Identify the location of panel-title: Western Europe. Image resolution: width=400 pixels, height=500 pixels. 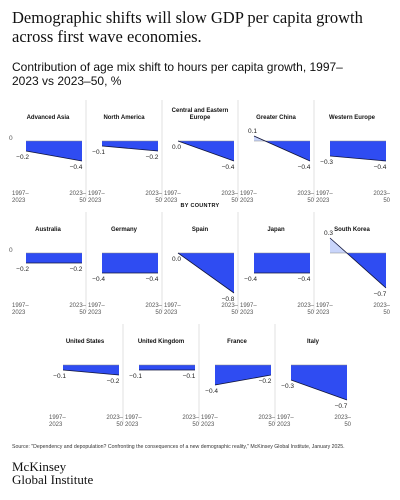
(352, 118).